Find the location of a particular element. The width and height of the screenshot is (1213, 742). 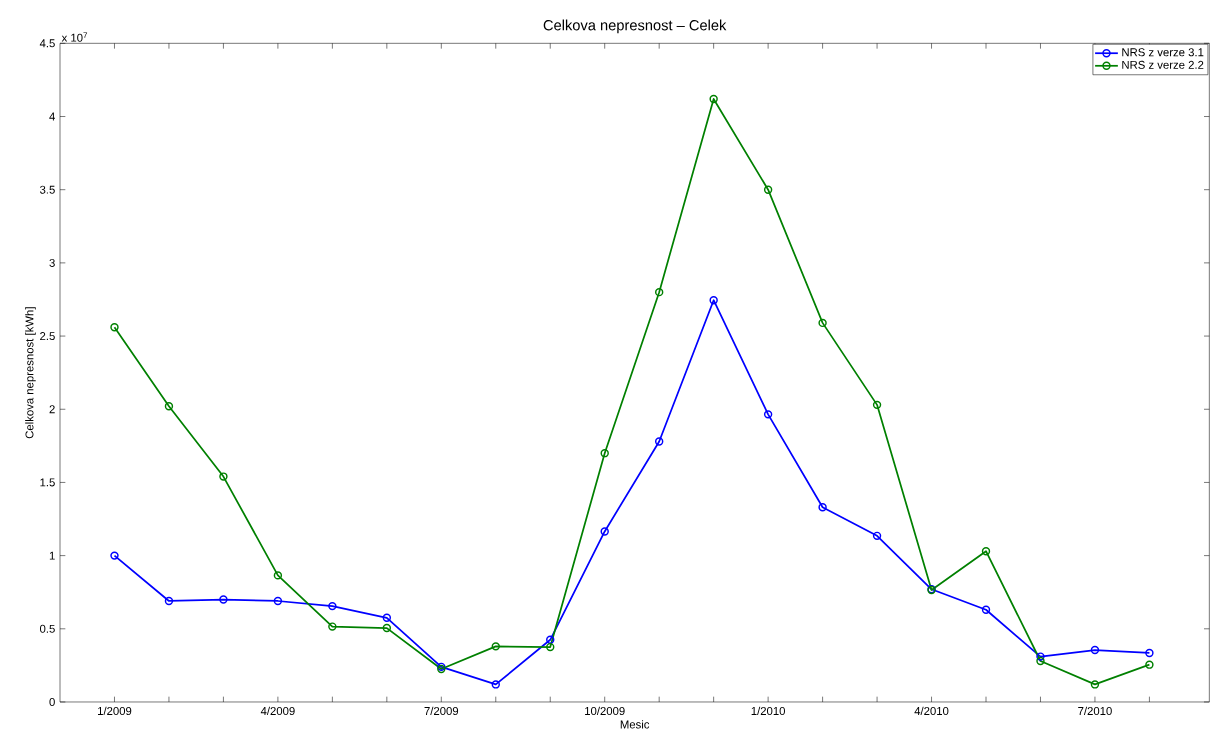

y-tick-label: 1 is located at coordinates (52, 555).